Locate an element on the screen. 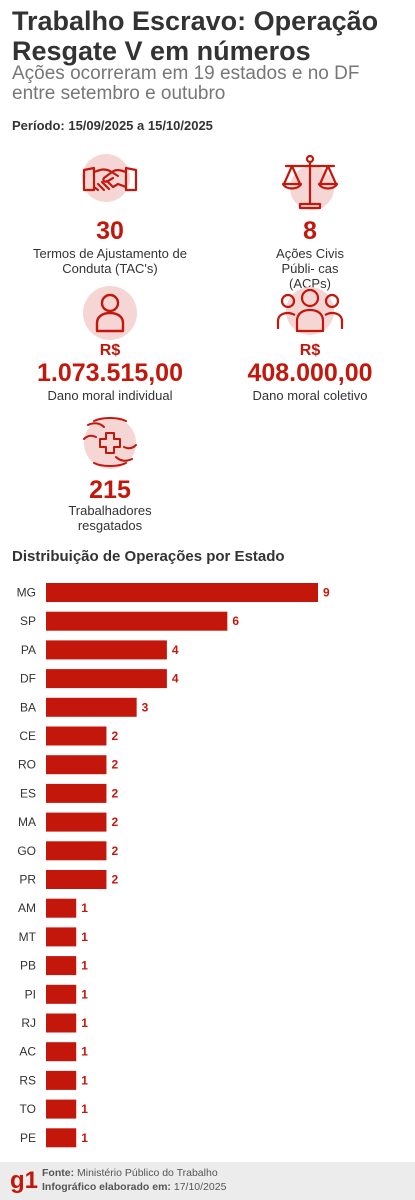 The image size is (415, 1200). bar-pa is located at coordinates (106, 650).